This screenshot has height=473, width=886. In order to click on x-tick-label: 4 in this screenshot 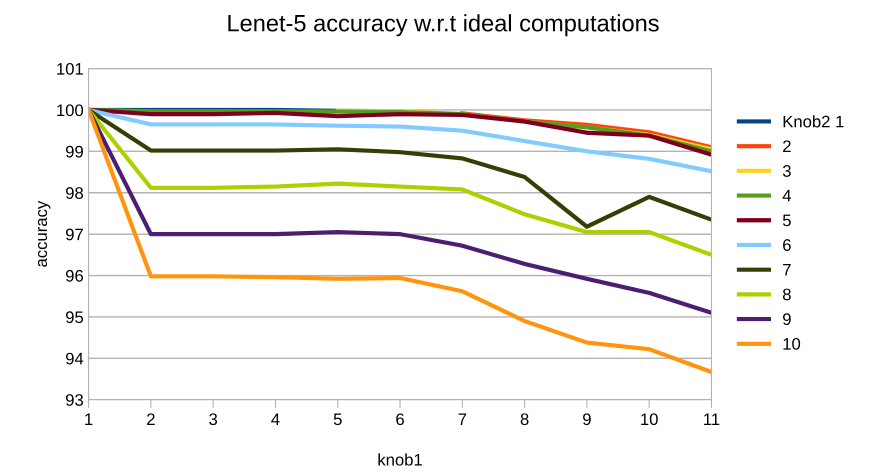, I will do `click(275, 419)`.